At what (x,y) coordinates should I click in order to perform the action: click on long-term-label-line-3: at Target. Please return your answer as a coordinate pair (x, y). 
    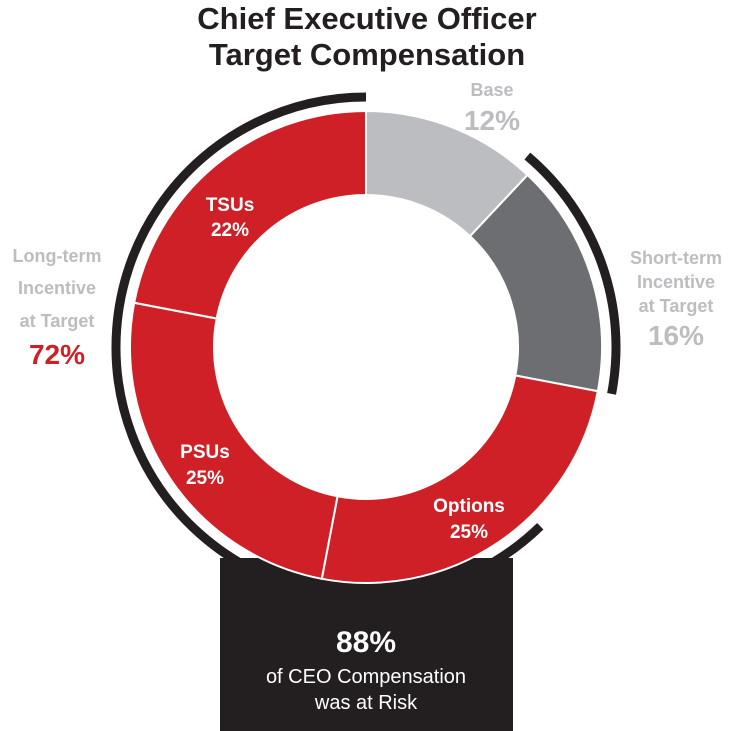
    Looking at the image, I should click on (57, 321).